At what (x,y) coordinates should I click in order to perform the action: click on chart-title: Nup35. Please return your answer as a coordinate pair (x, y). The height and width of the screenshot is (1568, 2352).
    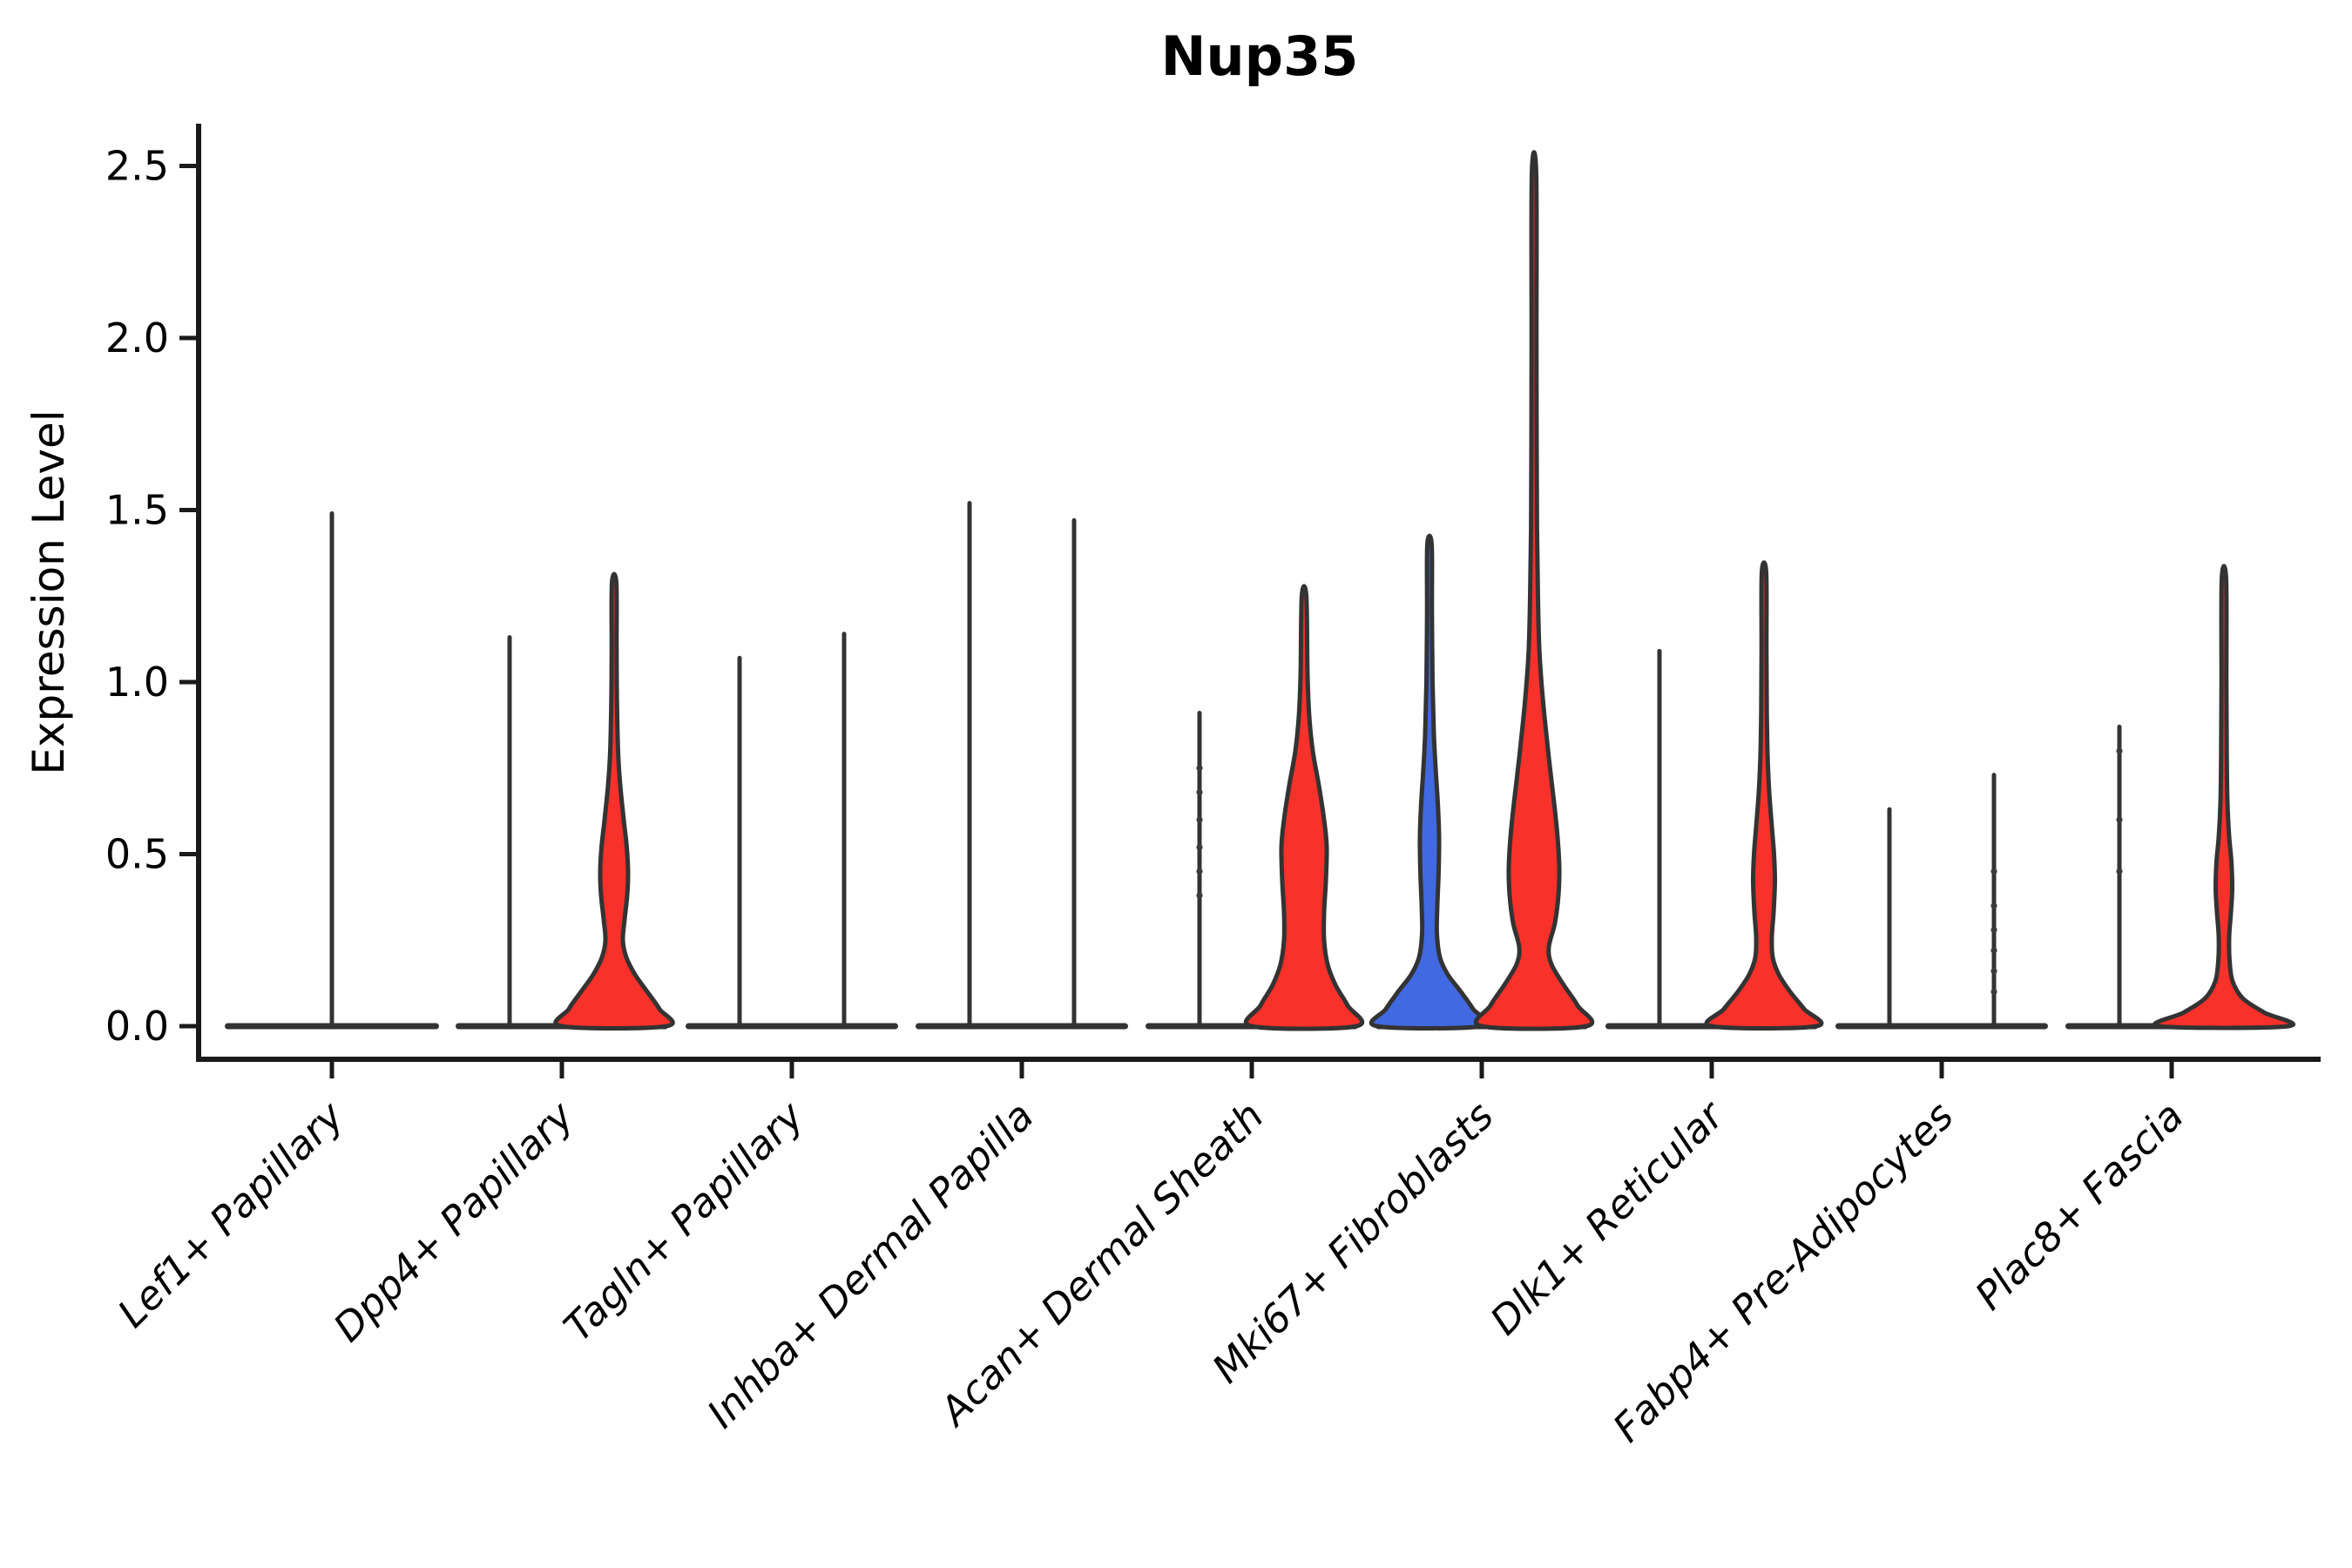
    Looking at the image, I should click on (1260, 56).